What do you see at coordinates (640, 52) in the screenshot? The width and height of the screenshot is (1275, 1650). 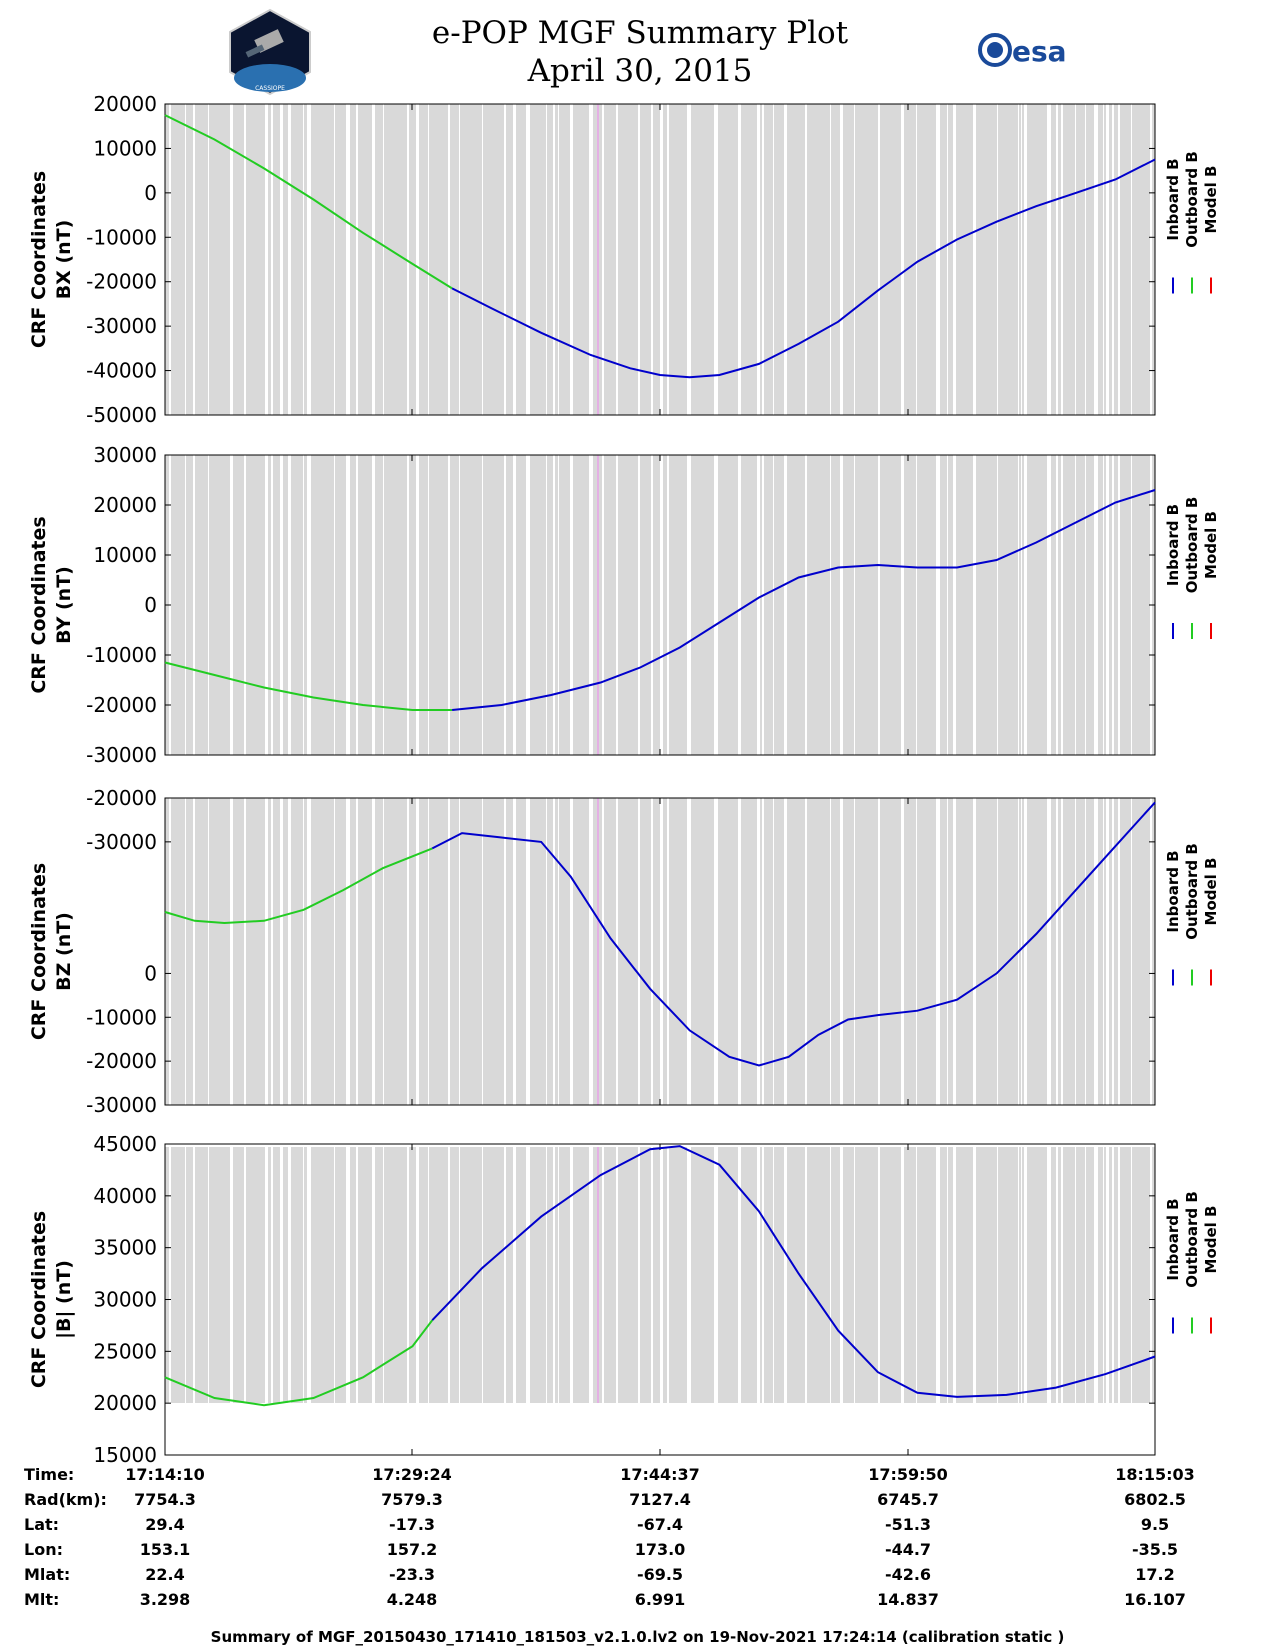 I see `title-block: e-POP MGF Summary Plot April 30, 2015` at bounding box center [640, 52].